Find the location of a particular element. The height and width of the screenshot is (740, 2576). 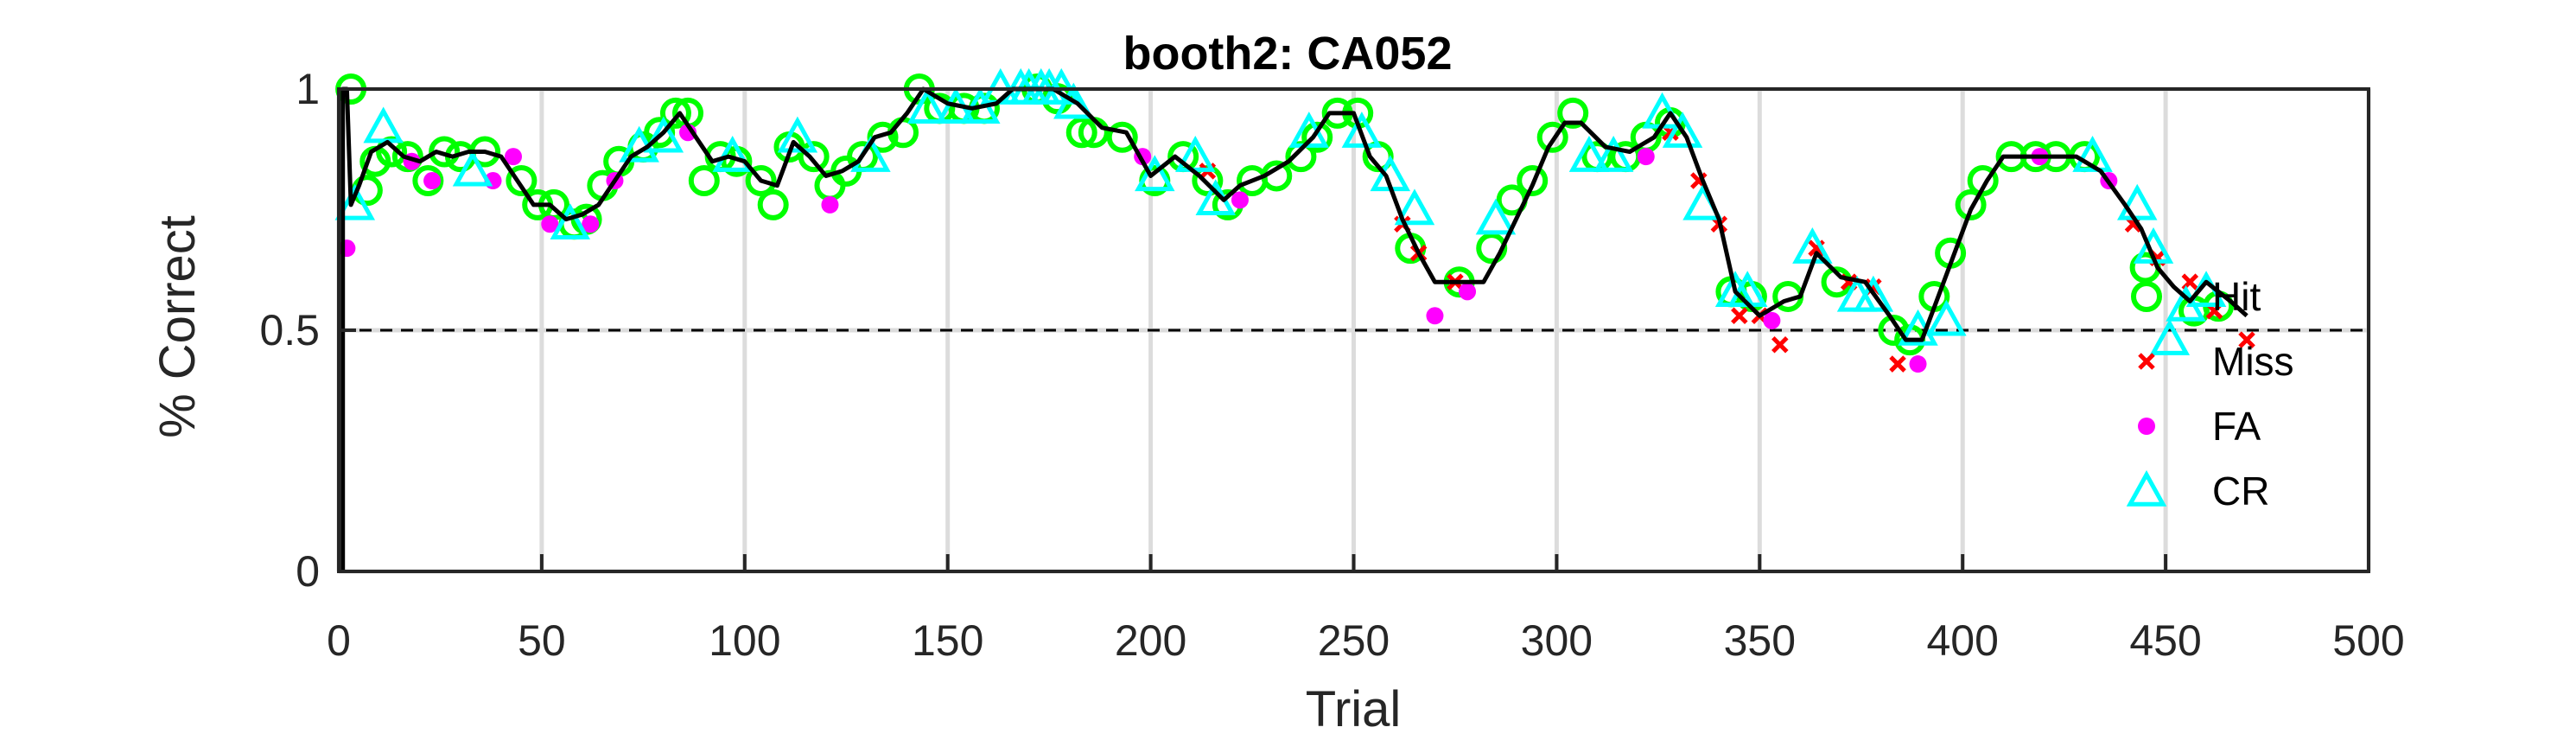

x-axis: 0 50 100 150 200 250 300 350 400 450 500 is located at coordinates (1366, 609).